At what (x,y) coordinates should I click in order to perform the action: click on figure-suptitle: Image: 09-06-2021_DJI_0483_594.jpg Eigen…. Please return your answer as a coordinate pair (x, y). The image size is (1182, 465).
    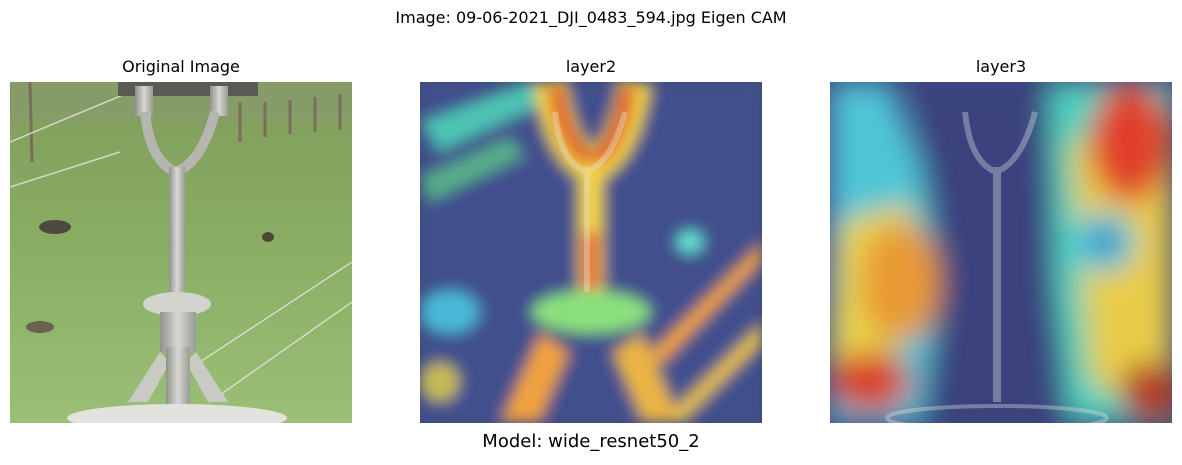
    Looking at the image, I should click on (591, 17).